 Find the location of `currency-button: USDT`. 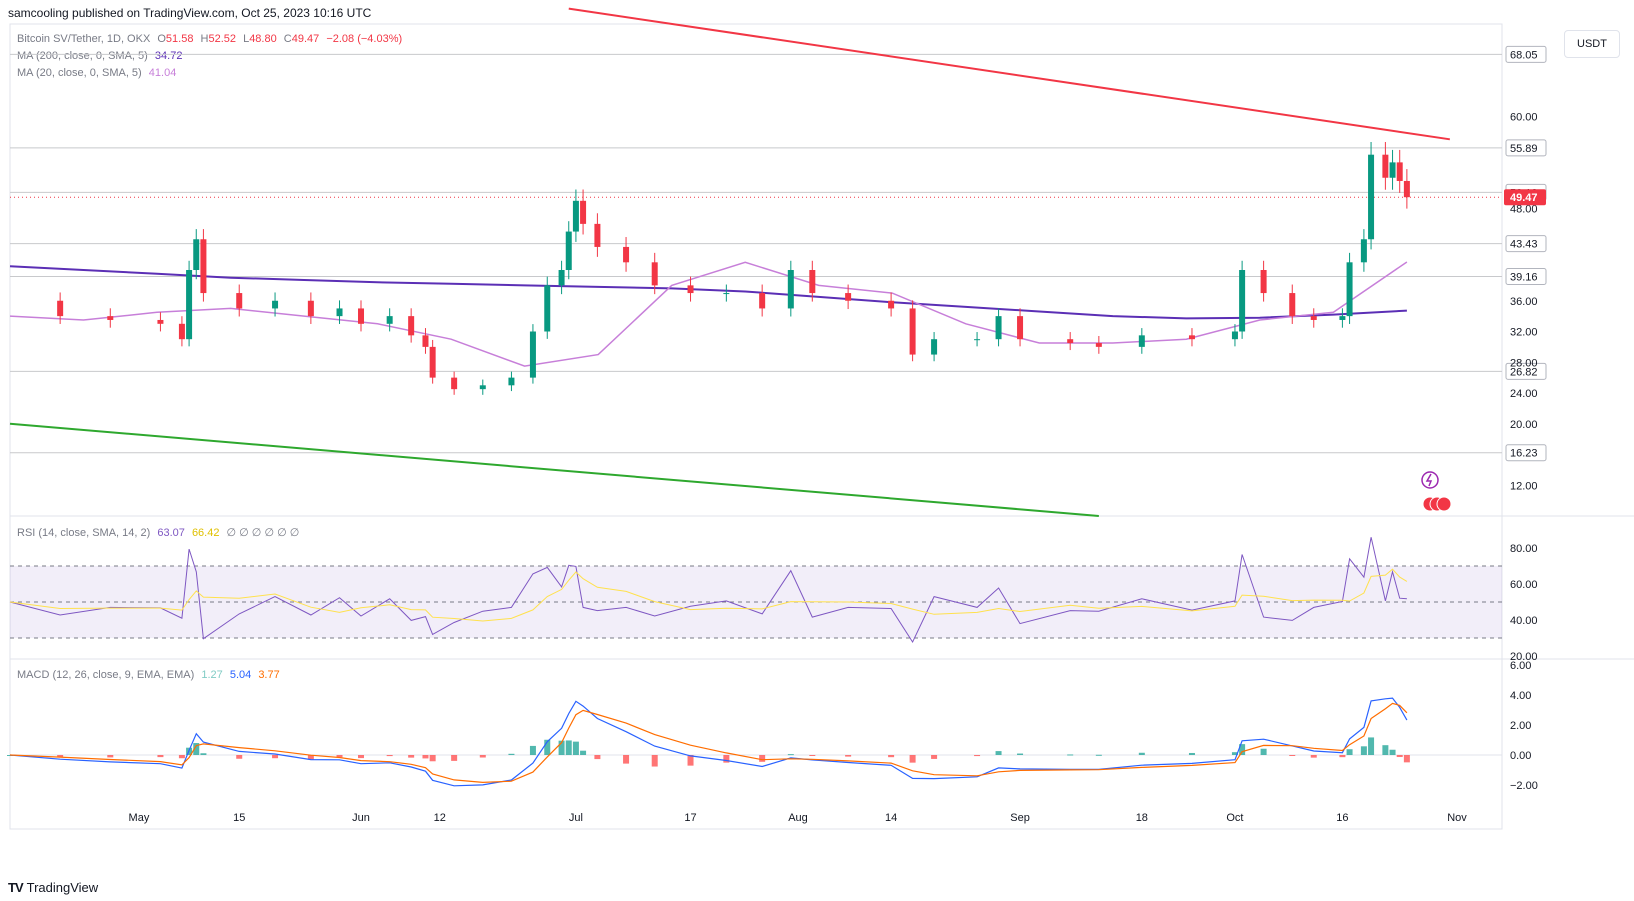

currency-button: USDT is located at coordinates (1592, 44).